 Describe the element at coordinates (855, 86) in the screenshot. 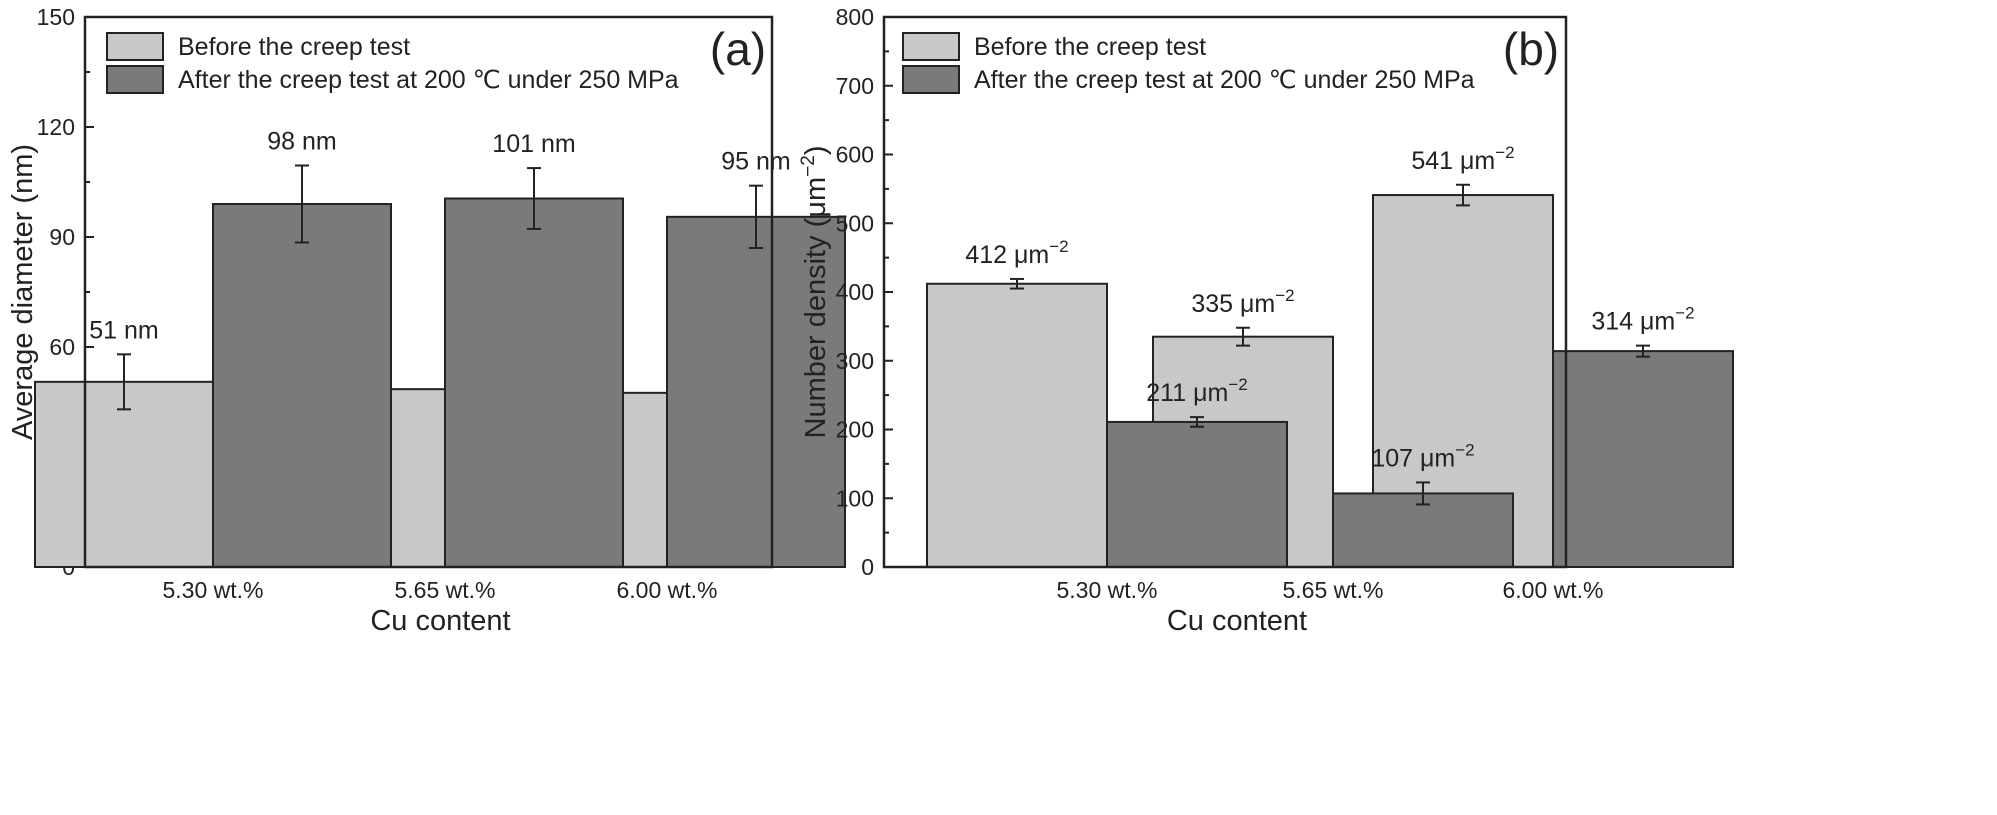

I see `y-tick-label: 700` at that location.